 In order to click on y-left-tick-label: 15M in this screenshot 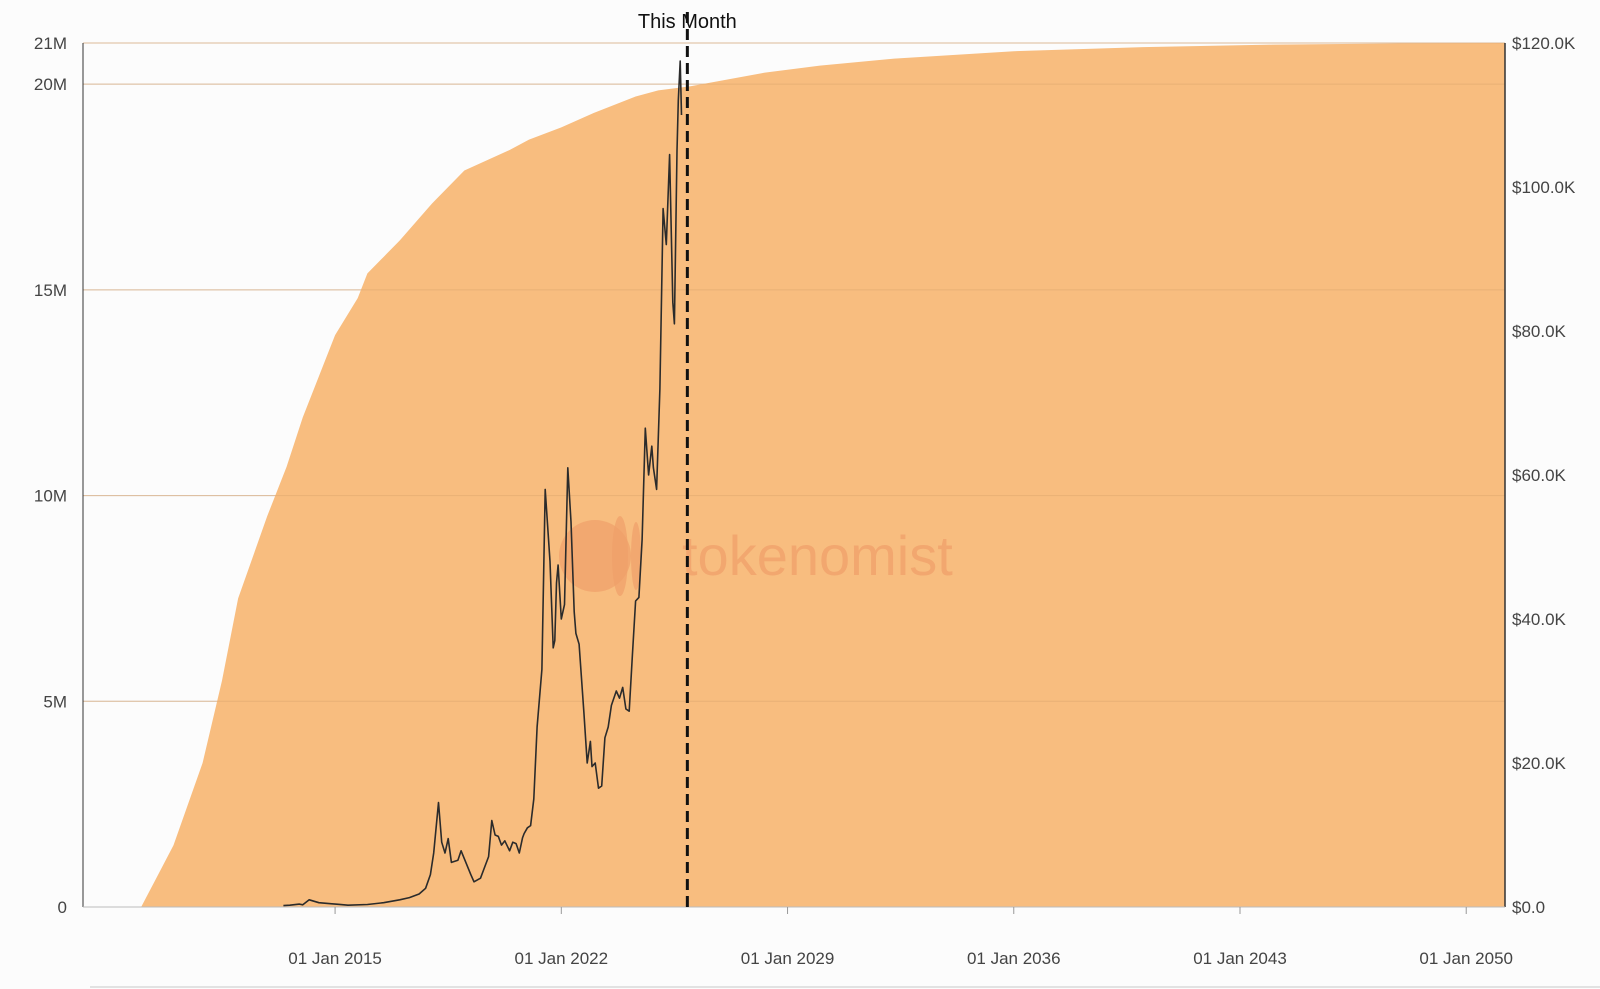, I will do `click(50, 290)`.